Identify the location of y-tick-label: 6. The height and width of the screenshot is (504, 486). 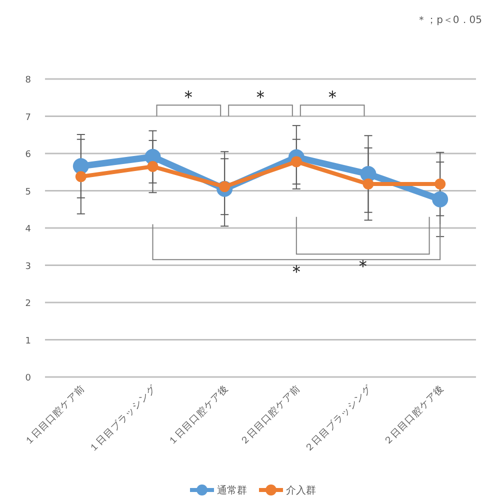
(28, 155).